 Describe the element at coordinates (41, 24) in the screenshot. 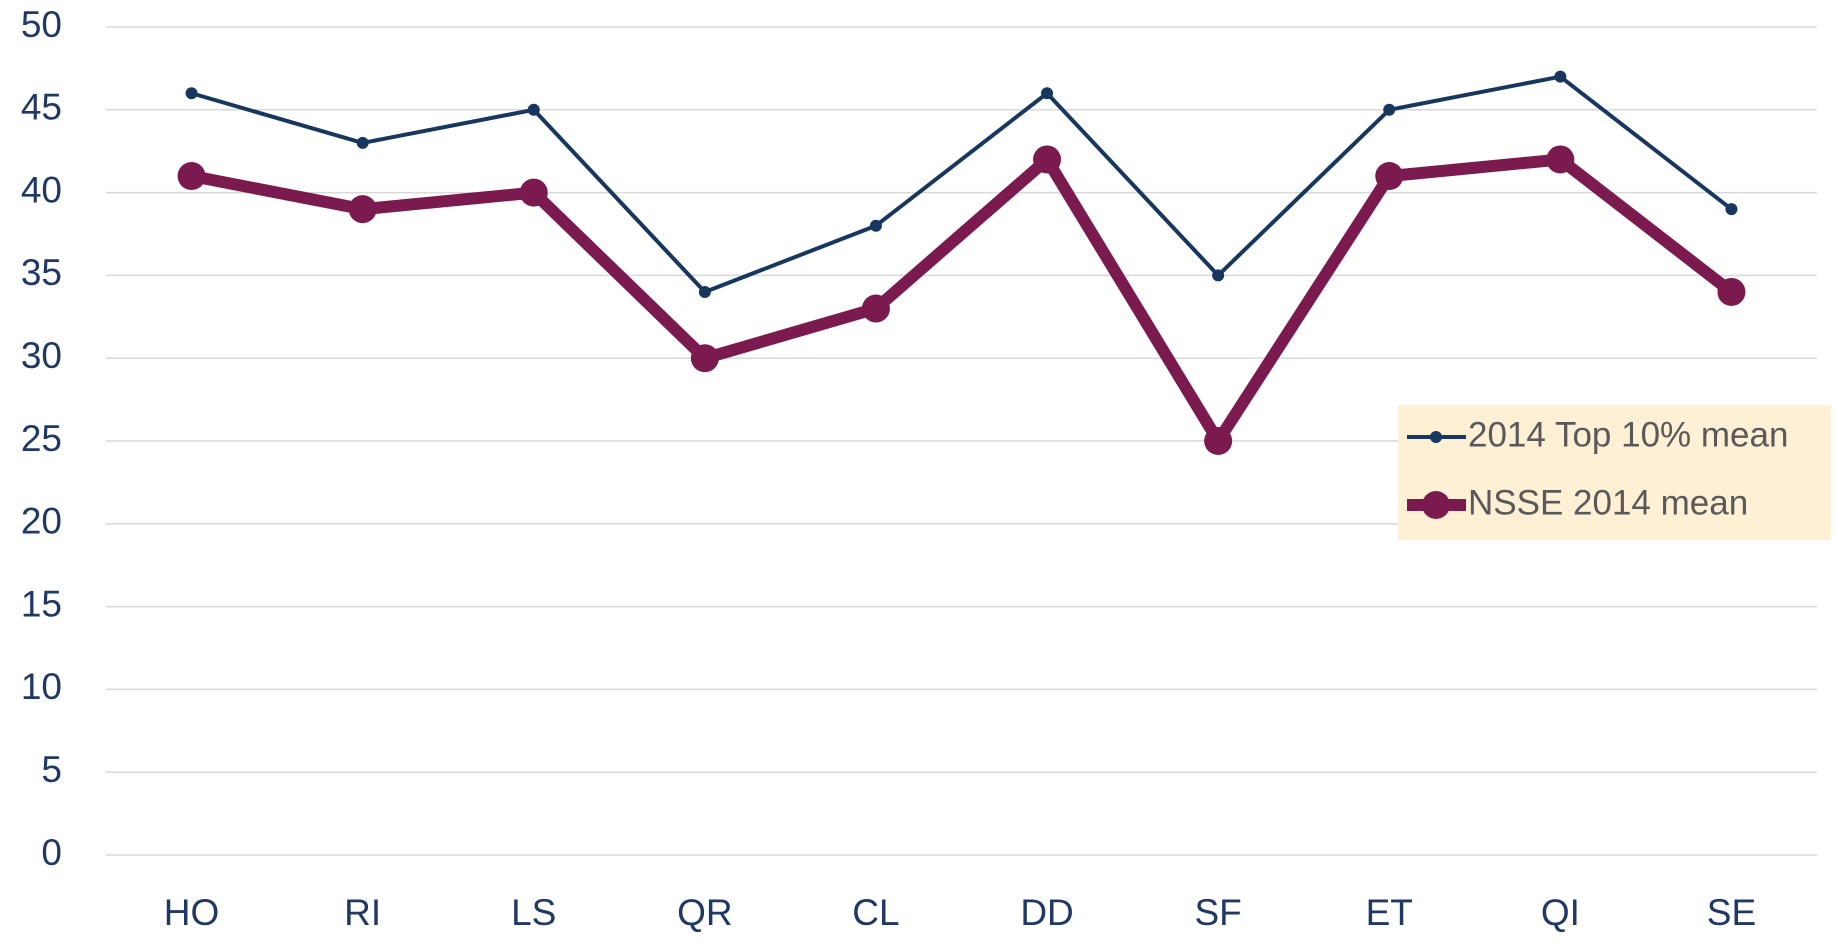

I see `y-tick-label: 50` at that location.